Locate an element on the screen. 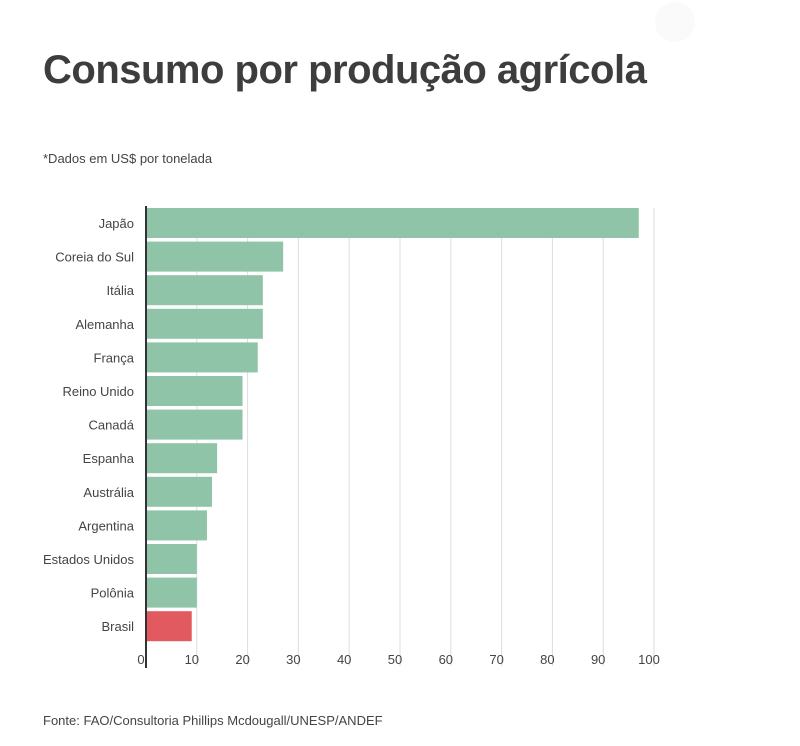 The height and width of the screenshot is (746, 800). category-label: Itália is located at coordinates (121, 290).